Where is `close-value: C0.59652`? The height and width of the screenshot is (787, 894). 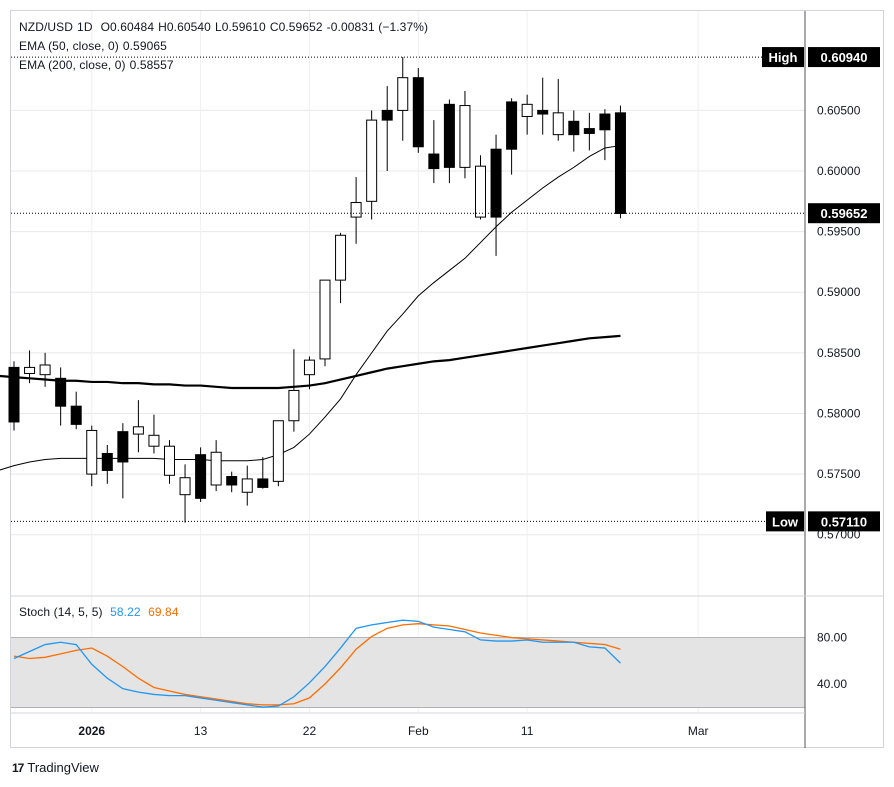 close-value: C0.59652 is located at coordinates (296, 27).